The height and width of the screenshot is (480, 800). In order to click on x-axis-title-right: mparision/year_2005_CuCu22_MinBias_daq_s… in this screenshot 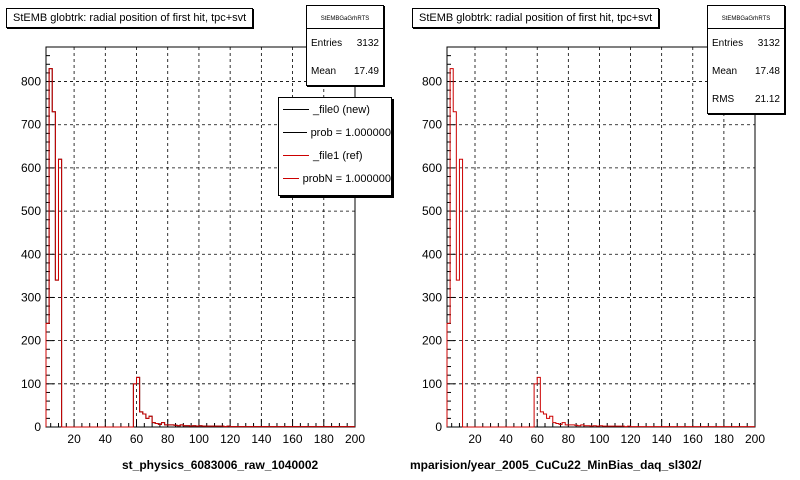, I will do `click(556, 465)`.